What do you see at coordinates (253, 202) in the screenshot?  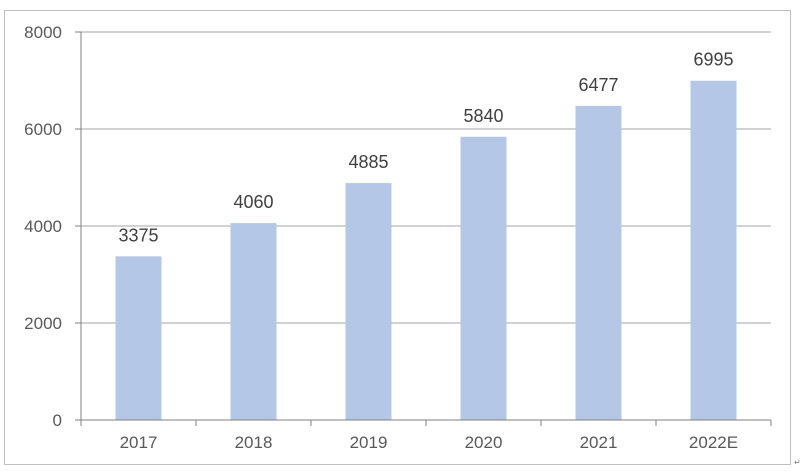 I see `data-label: 4060` at bounding box center [253, 202].